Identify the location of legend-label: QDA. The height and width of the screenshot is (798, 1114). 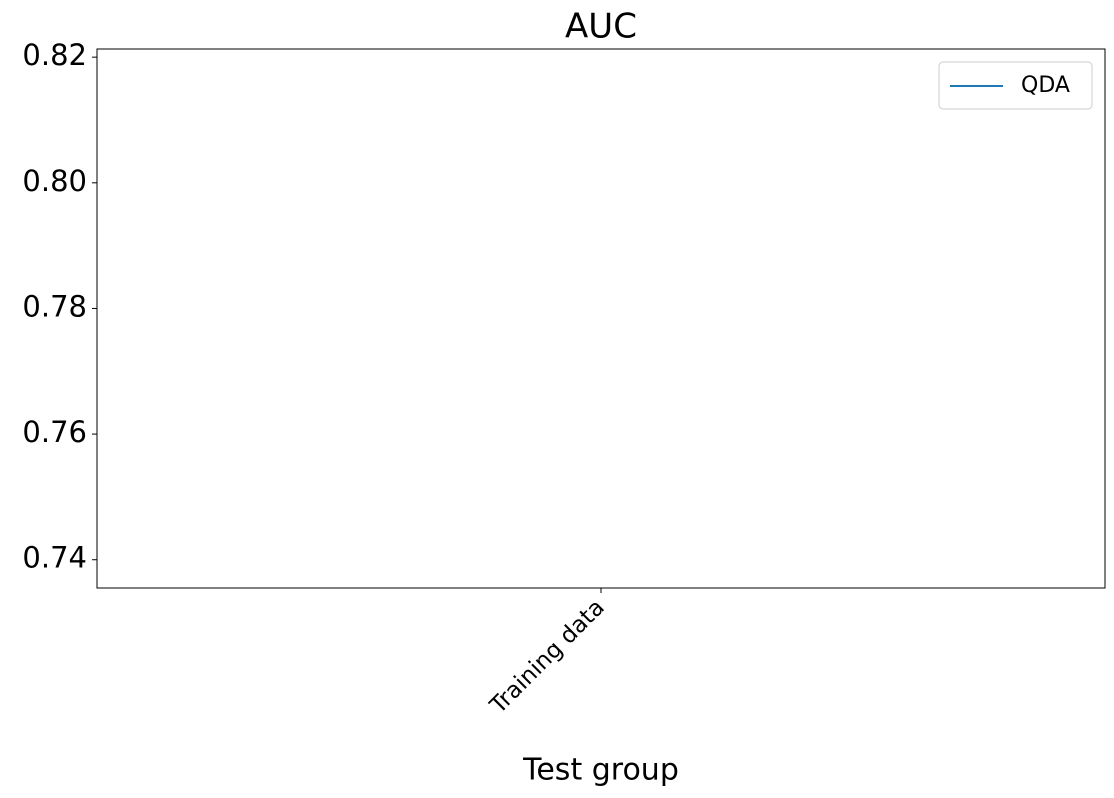
(1045, 85).